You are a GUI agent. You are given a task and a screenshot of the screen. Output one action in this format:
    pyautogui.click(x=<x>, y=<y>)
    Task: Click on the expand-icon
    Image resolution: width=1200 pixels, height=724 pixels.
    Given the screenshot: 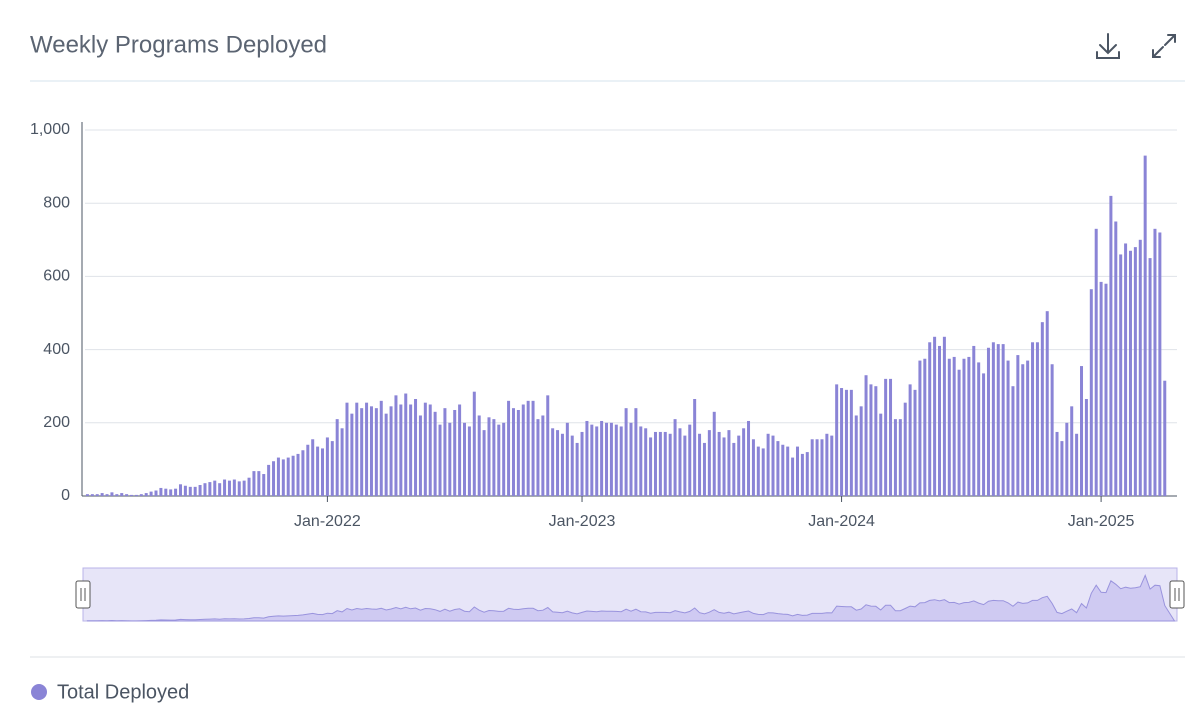 What is the action you would take?
    pyautogui.click(x=1164, y=46)
    